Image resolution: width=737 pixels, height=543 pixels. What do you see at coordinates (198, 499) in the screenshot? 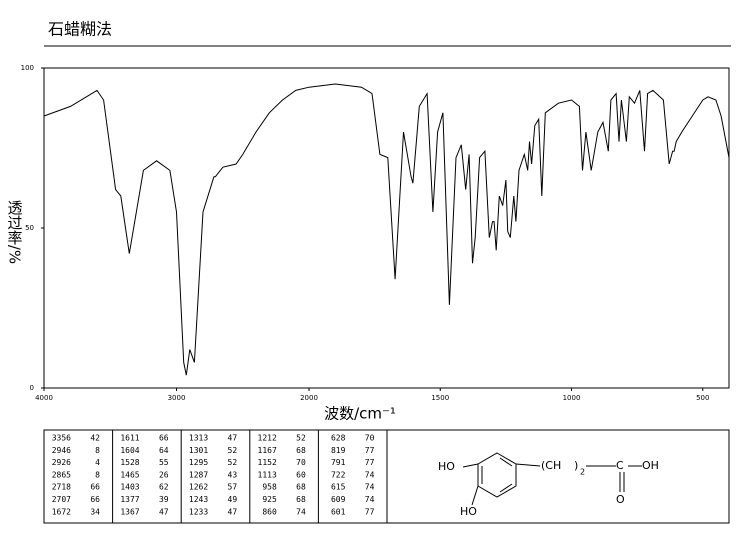
I see `peak-wavenumber: 1243` at bounding box center [198, 499].